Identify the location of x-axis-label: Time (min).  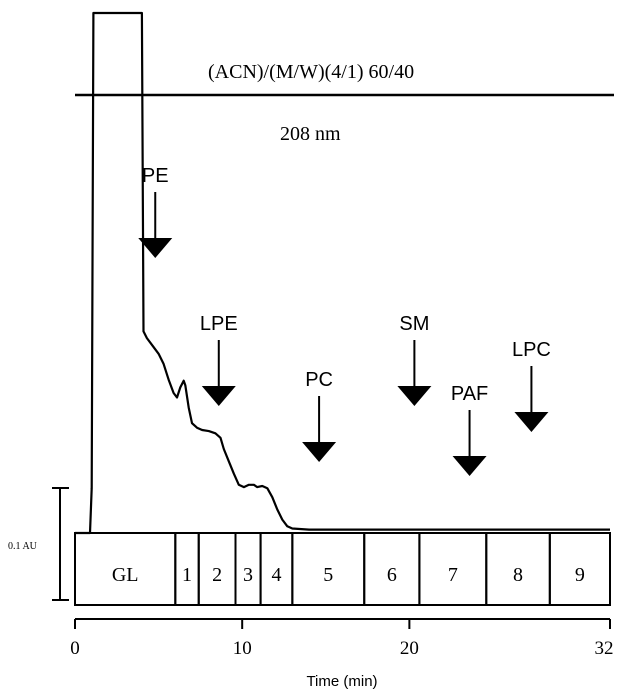
(341, 681).